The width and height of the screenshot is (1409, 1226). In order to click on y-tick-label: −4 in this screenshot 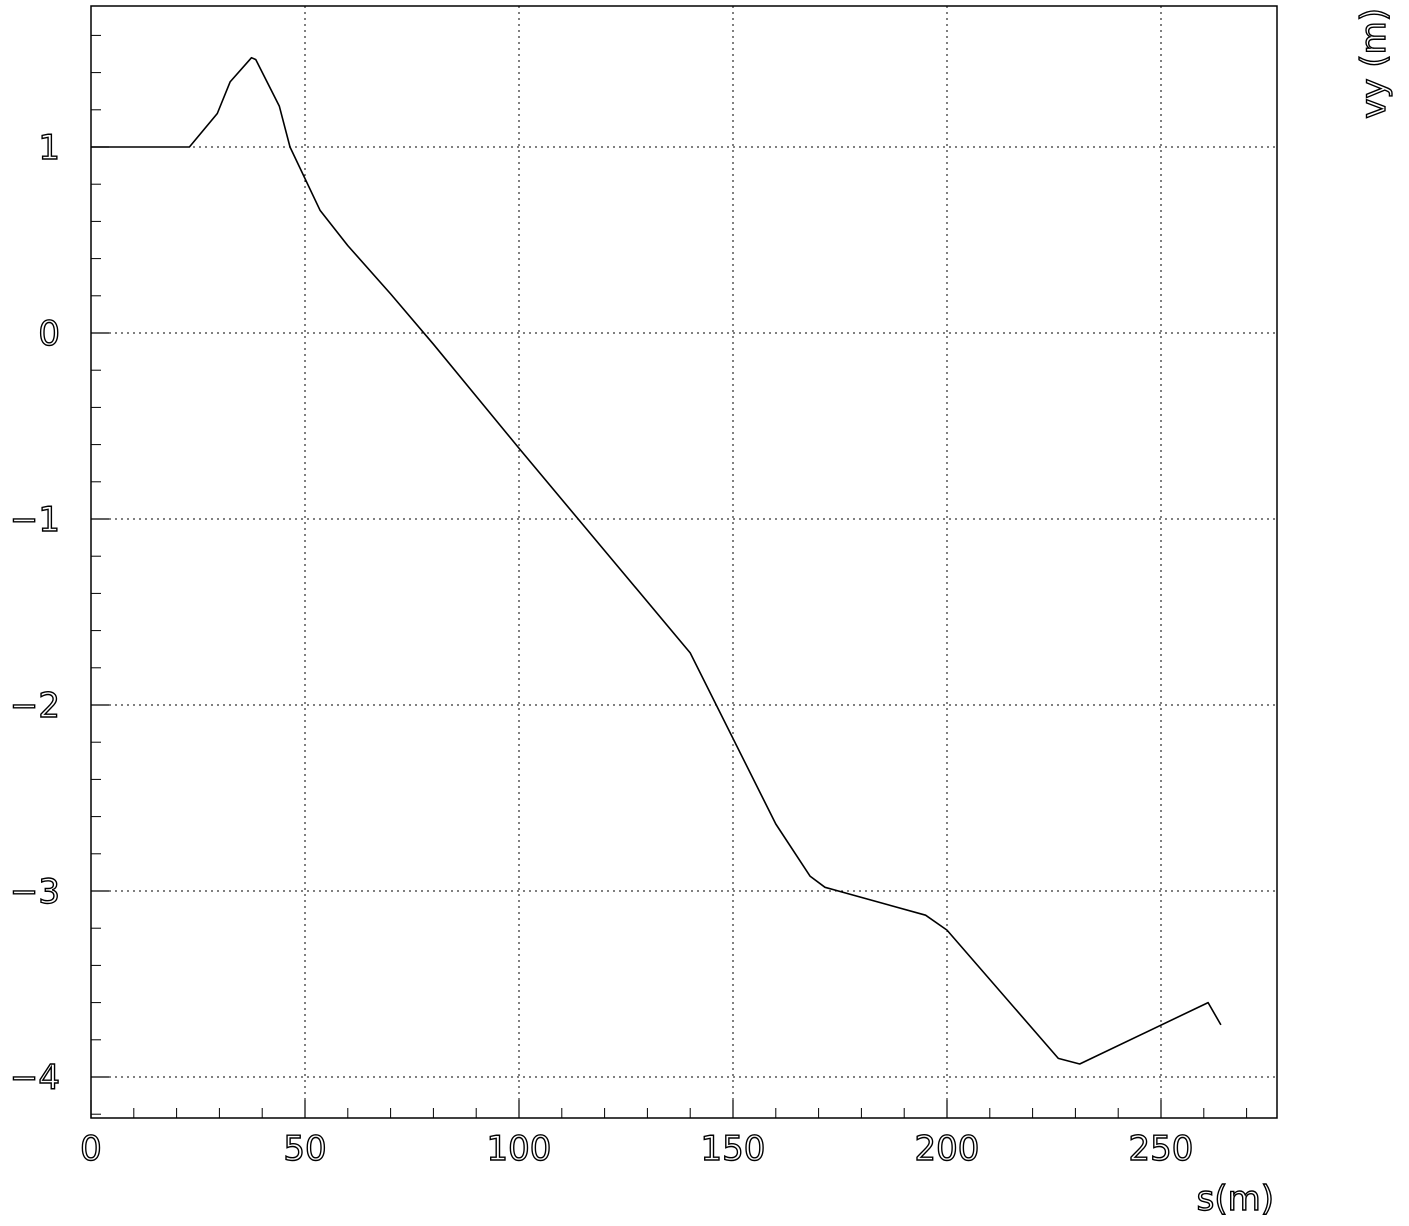, I will do `click(35, 1078)`.